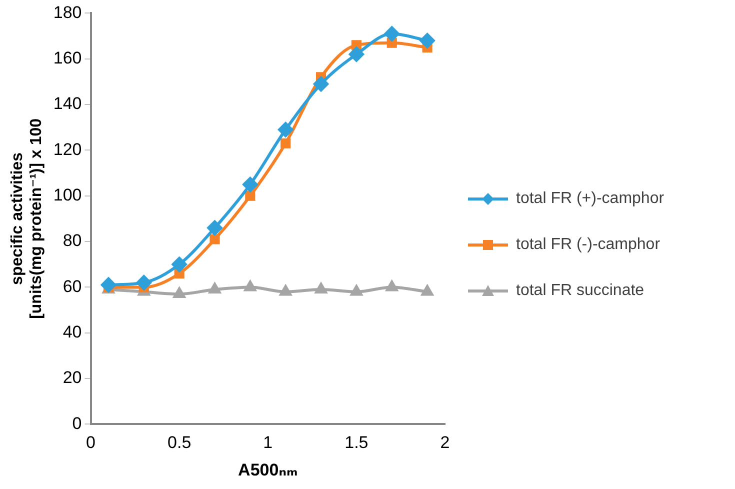 The height and width of the screenshot is (489, 735). Describe the element at coordinates (67, 195) in the screenshot. I see `y-tick-label: 100` at that location.